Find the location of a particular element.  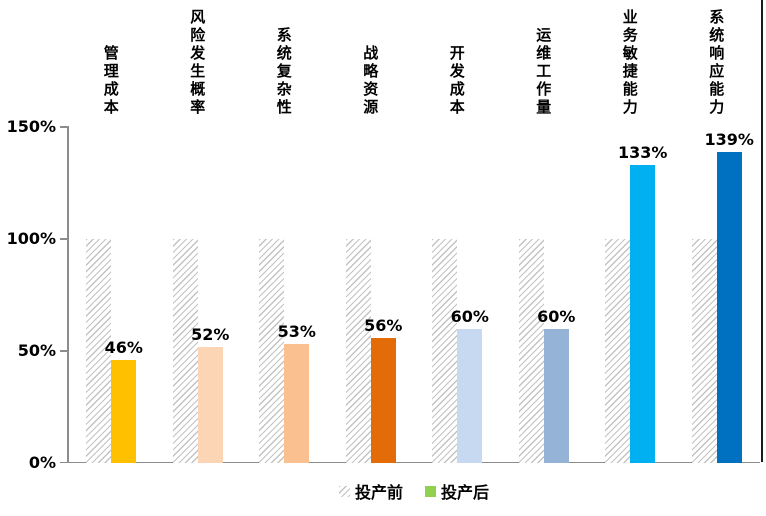

data-label: 56% is located at coordinates (383, 325).